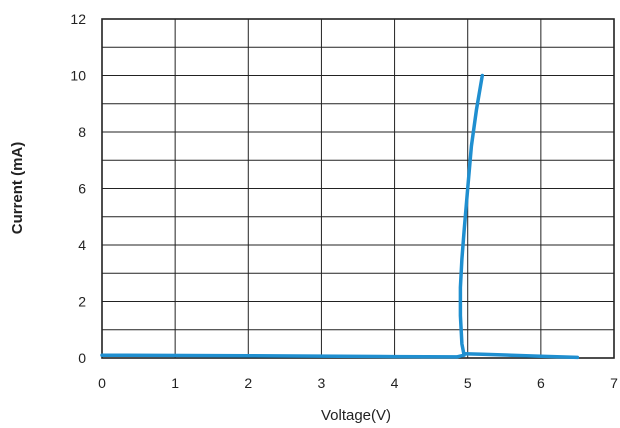 The image size is (620, 428). Describe the element at coordinates (175, 383) in the screenshot. I see `x-tick-label: 1` at that location.